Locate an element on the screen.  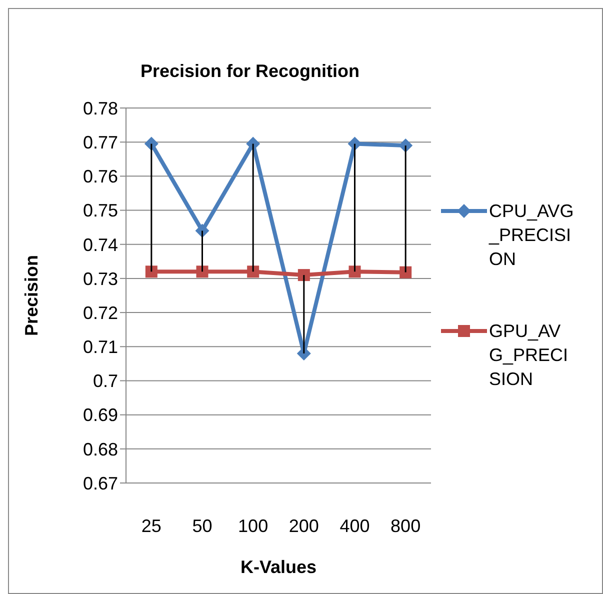
legend-label: CPU_AVG_PRECISION is located at coordinates (531, 235).